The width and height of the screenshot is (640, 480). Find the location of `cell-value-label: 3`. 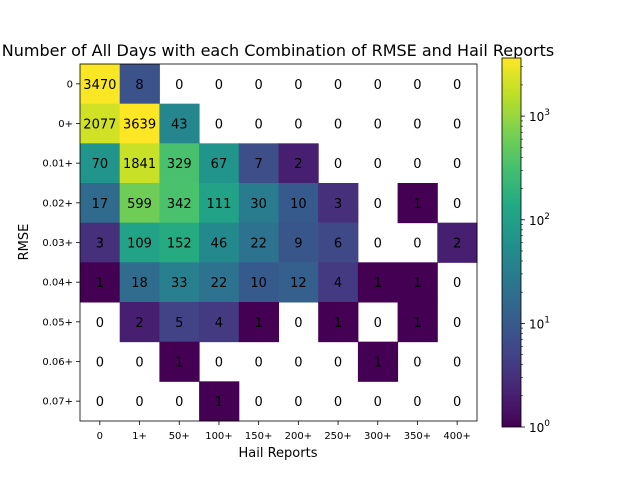

cell-value-label: 3 is located at coordinates (100, 244).